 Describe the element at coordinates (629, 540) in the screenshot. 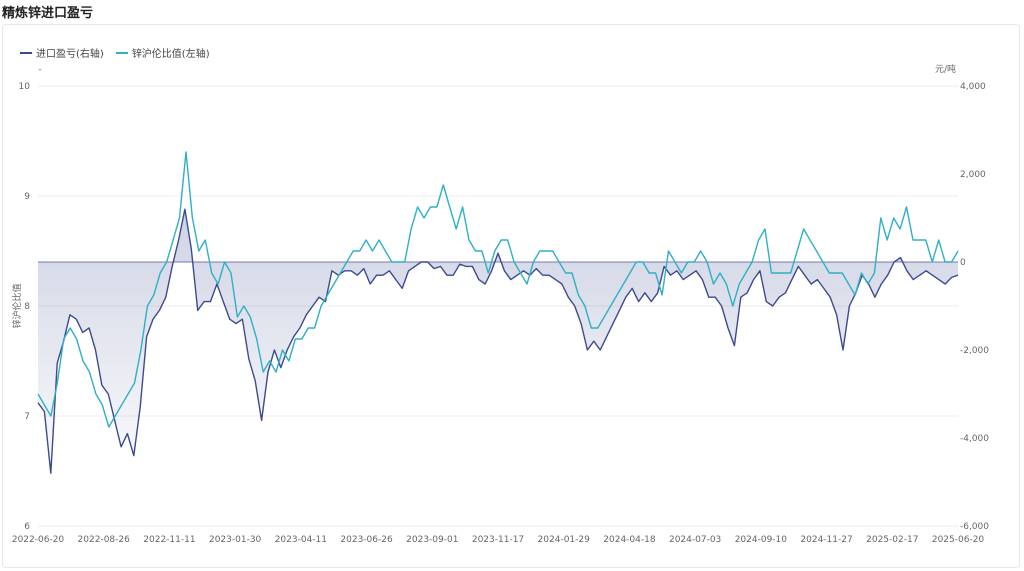

I see `x-tick-label: 2024-04-18` at that location.